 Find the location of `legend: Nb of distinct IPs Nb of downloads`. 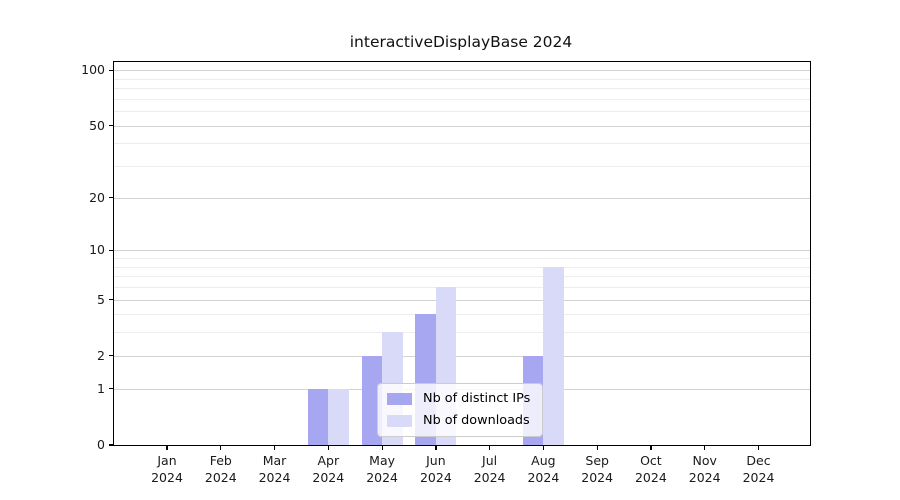

legend: Nb of distinct IPs Nb of downloads is located at coordinates (460, 410).